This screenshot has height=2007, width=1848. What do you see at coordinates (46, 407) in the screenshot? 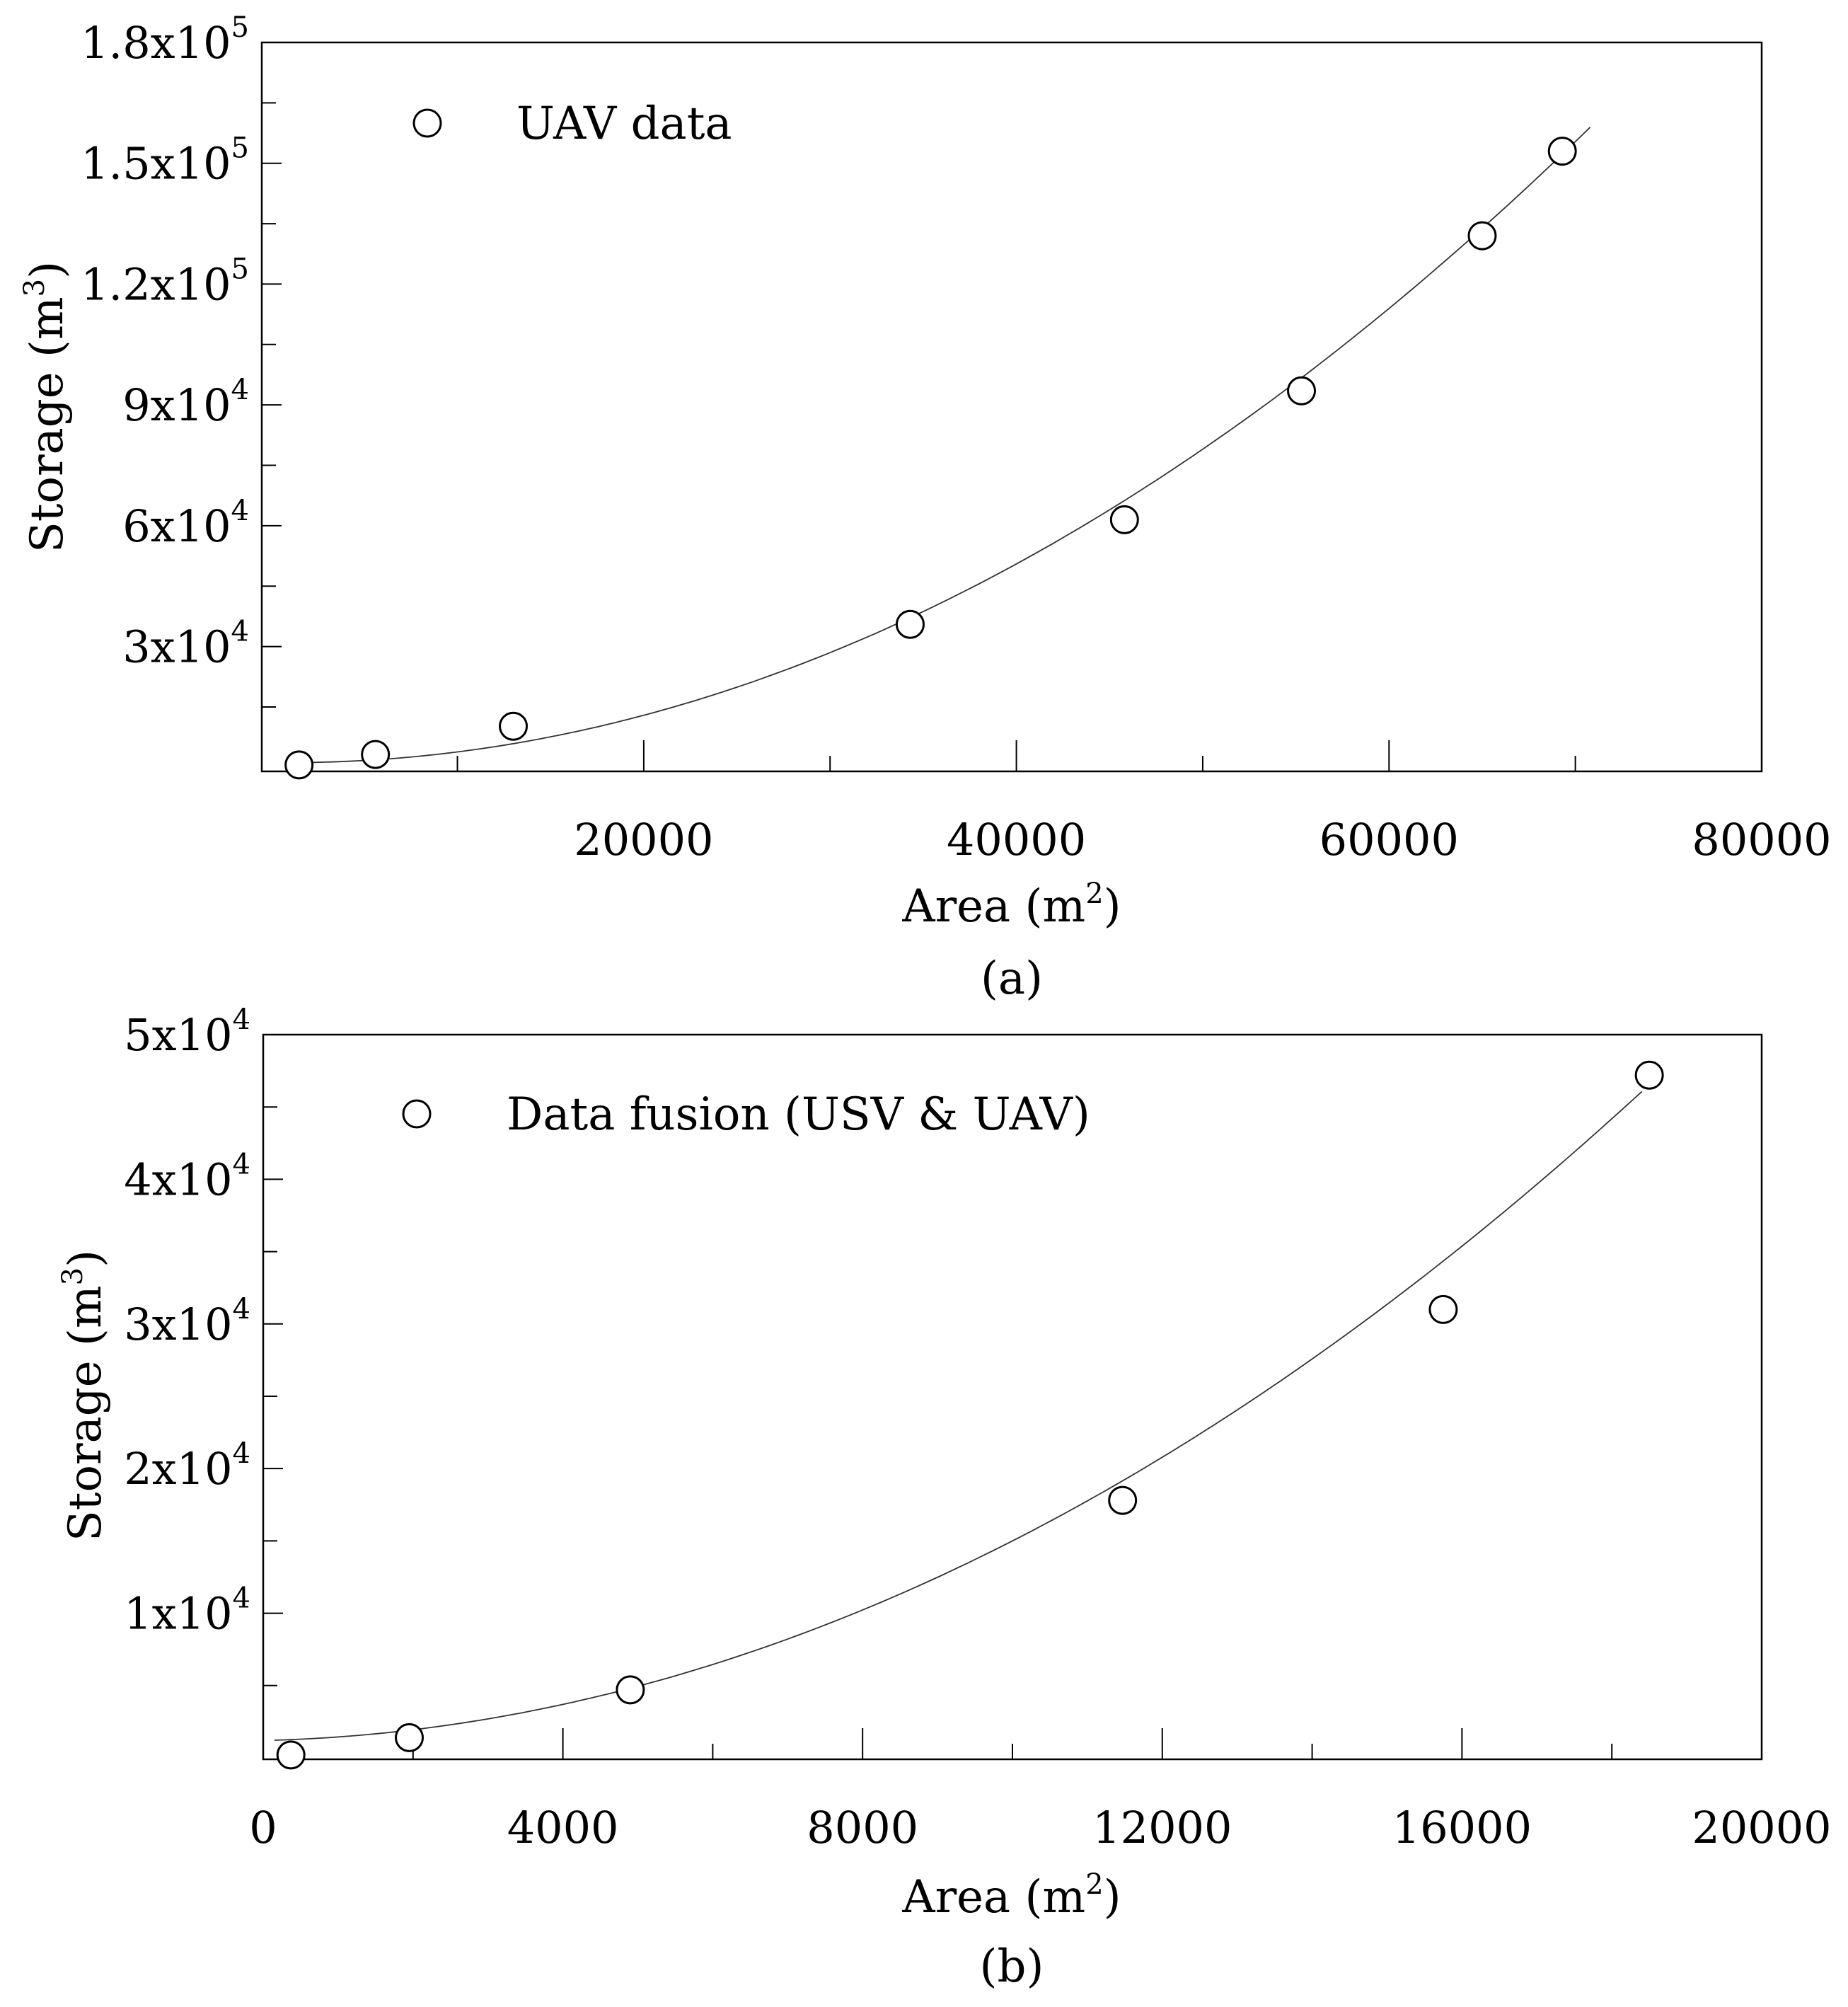
I see `y-axis-label-a: Storage (m3)` at bounding box center [46, 407].